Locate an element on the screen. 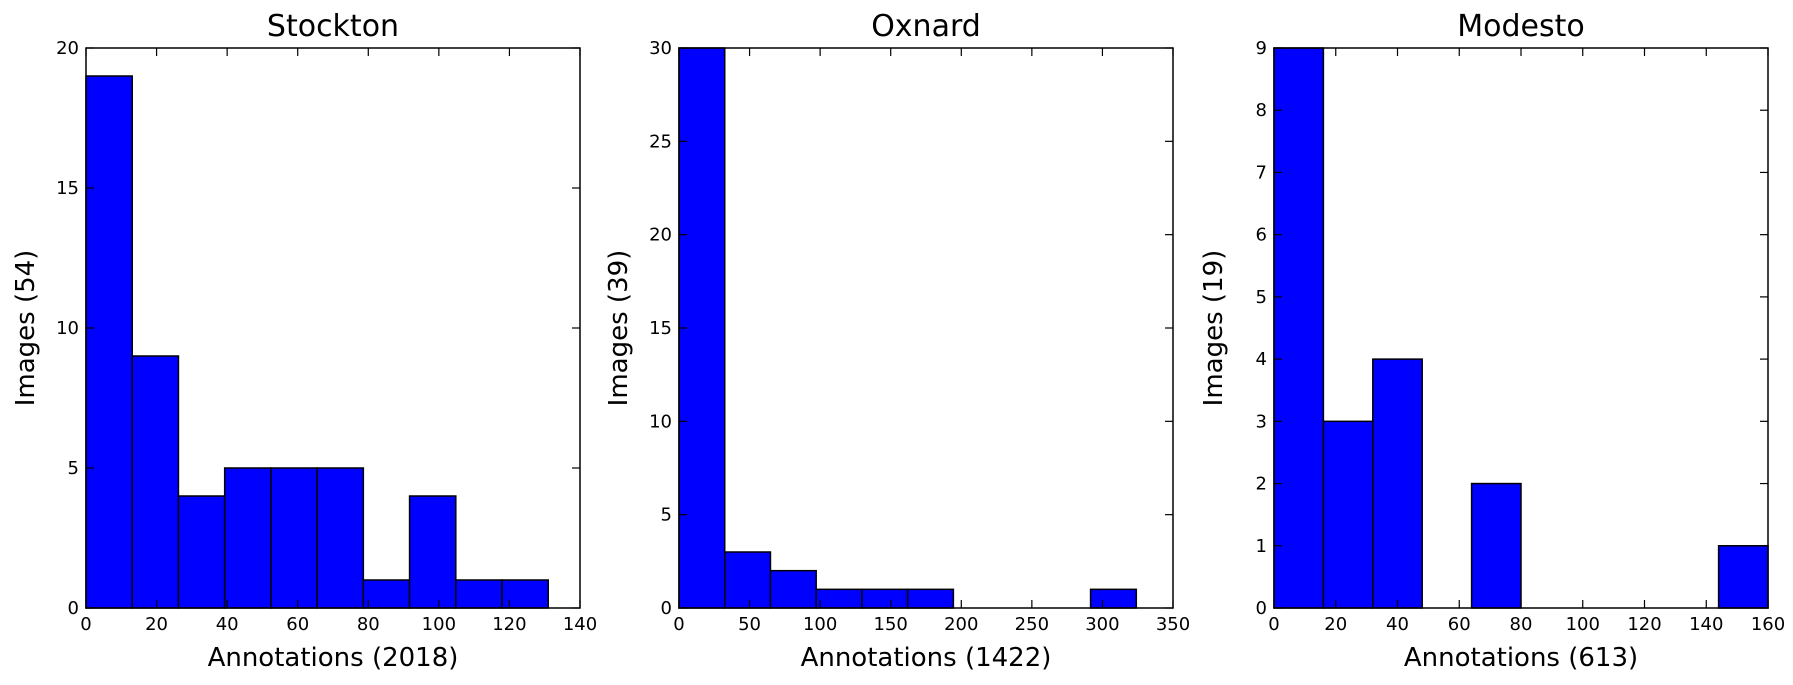 The image size is (1793, 685). y-tick-label: 3 is located at coordinates (1261, 421).